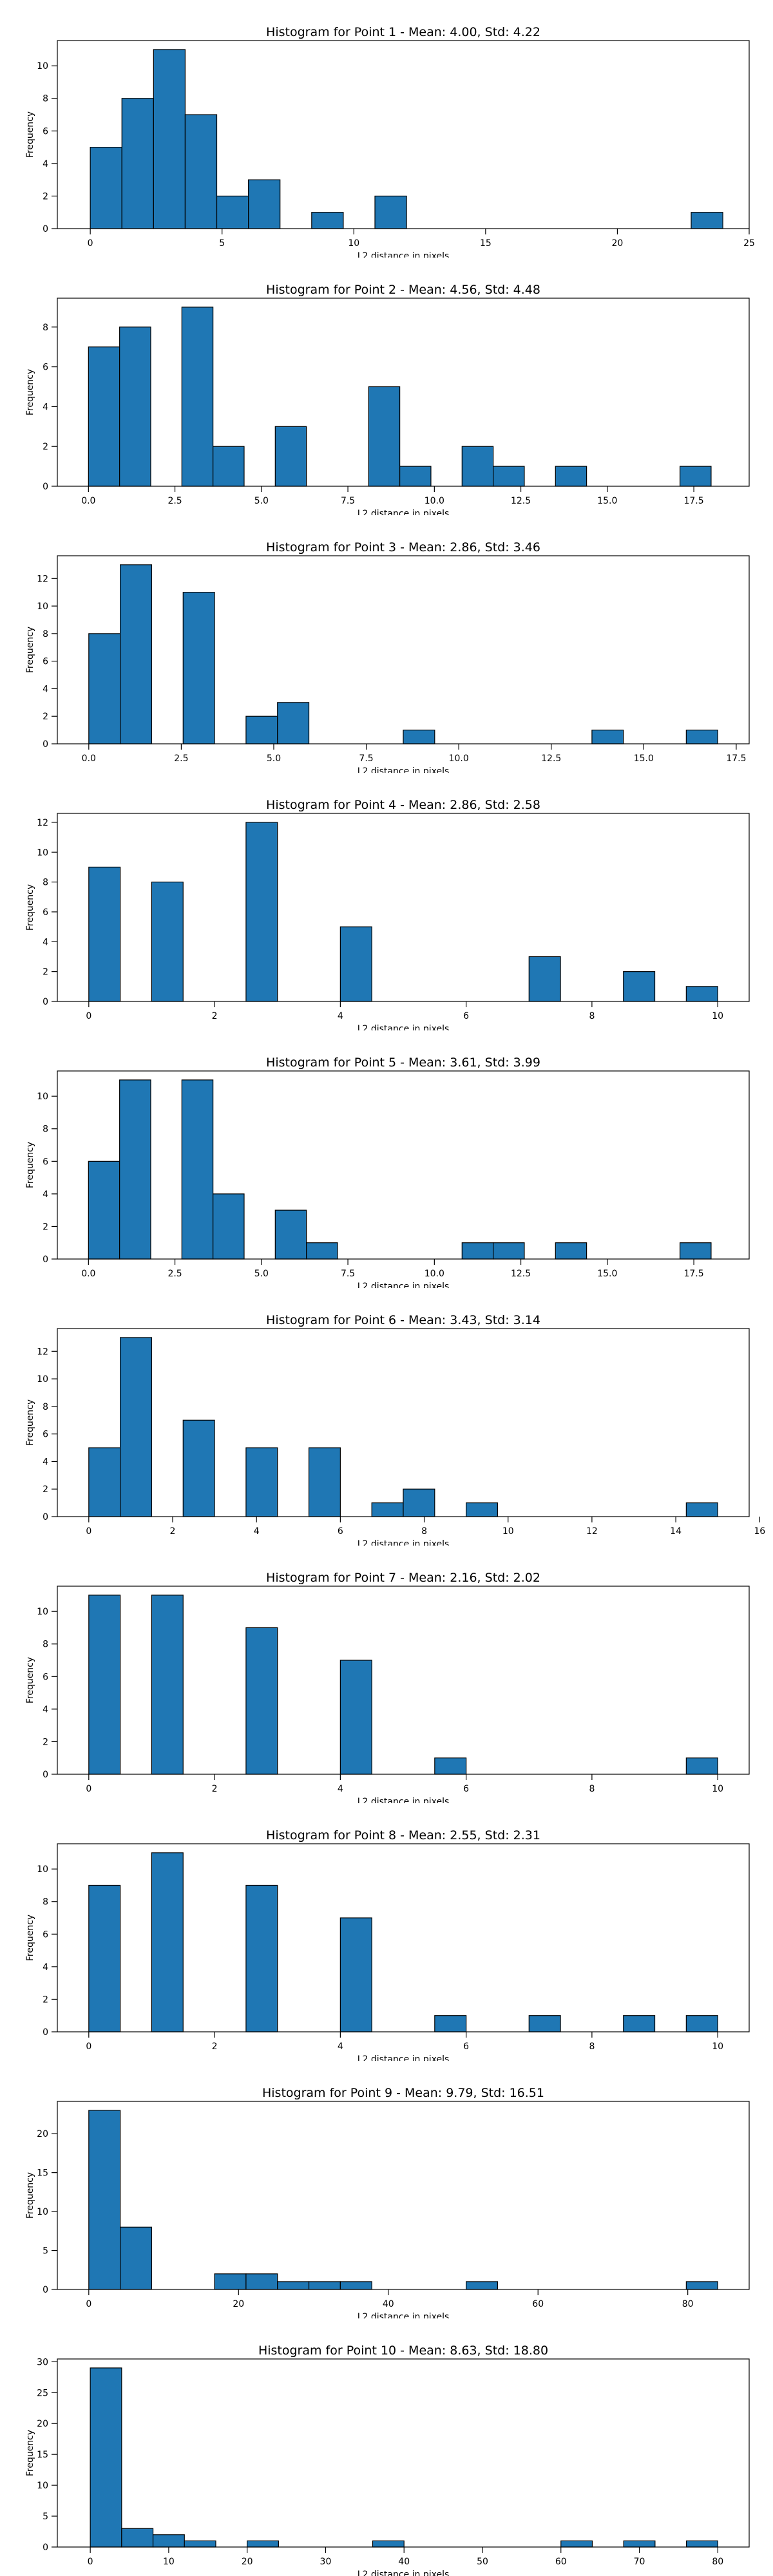 This screenshot has width=773, height=2576. I want to click on x-tick-label: 30, so click(326, 2562).